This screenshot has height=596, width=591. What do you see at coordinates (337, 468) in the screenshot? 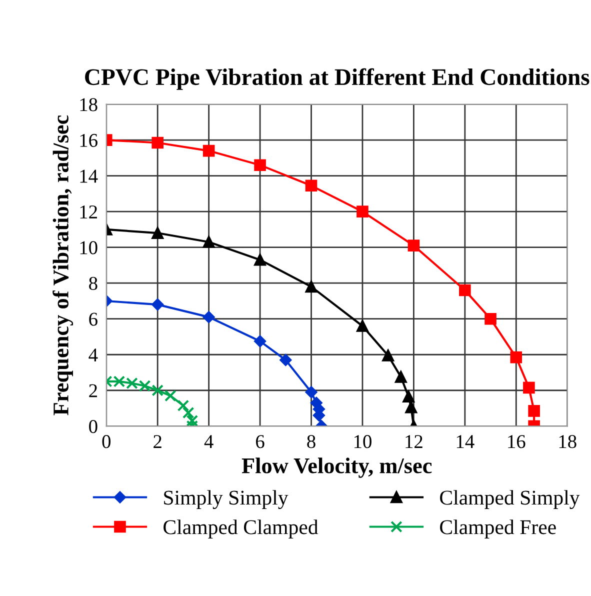
I see `x-axis-title: Flow Velocity, m/sec` at bounding box center [337, 468].